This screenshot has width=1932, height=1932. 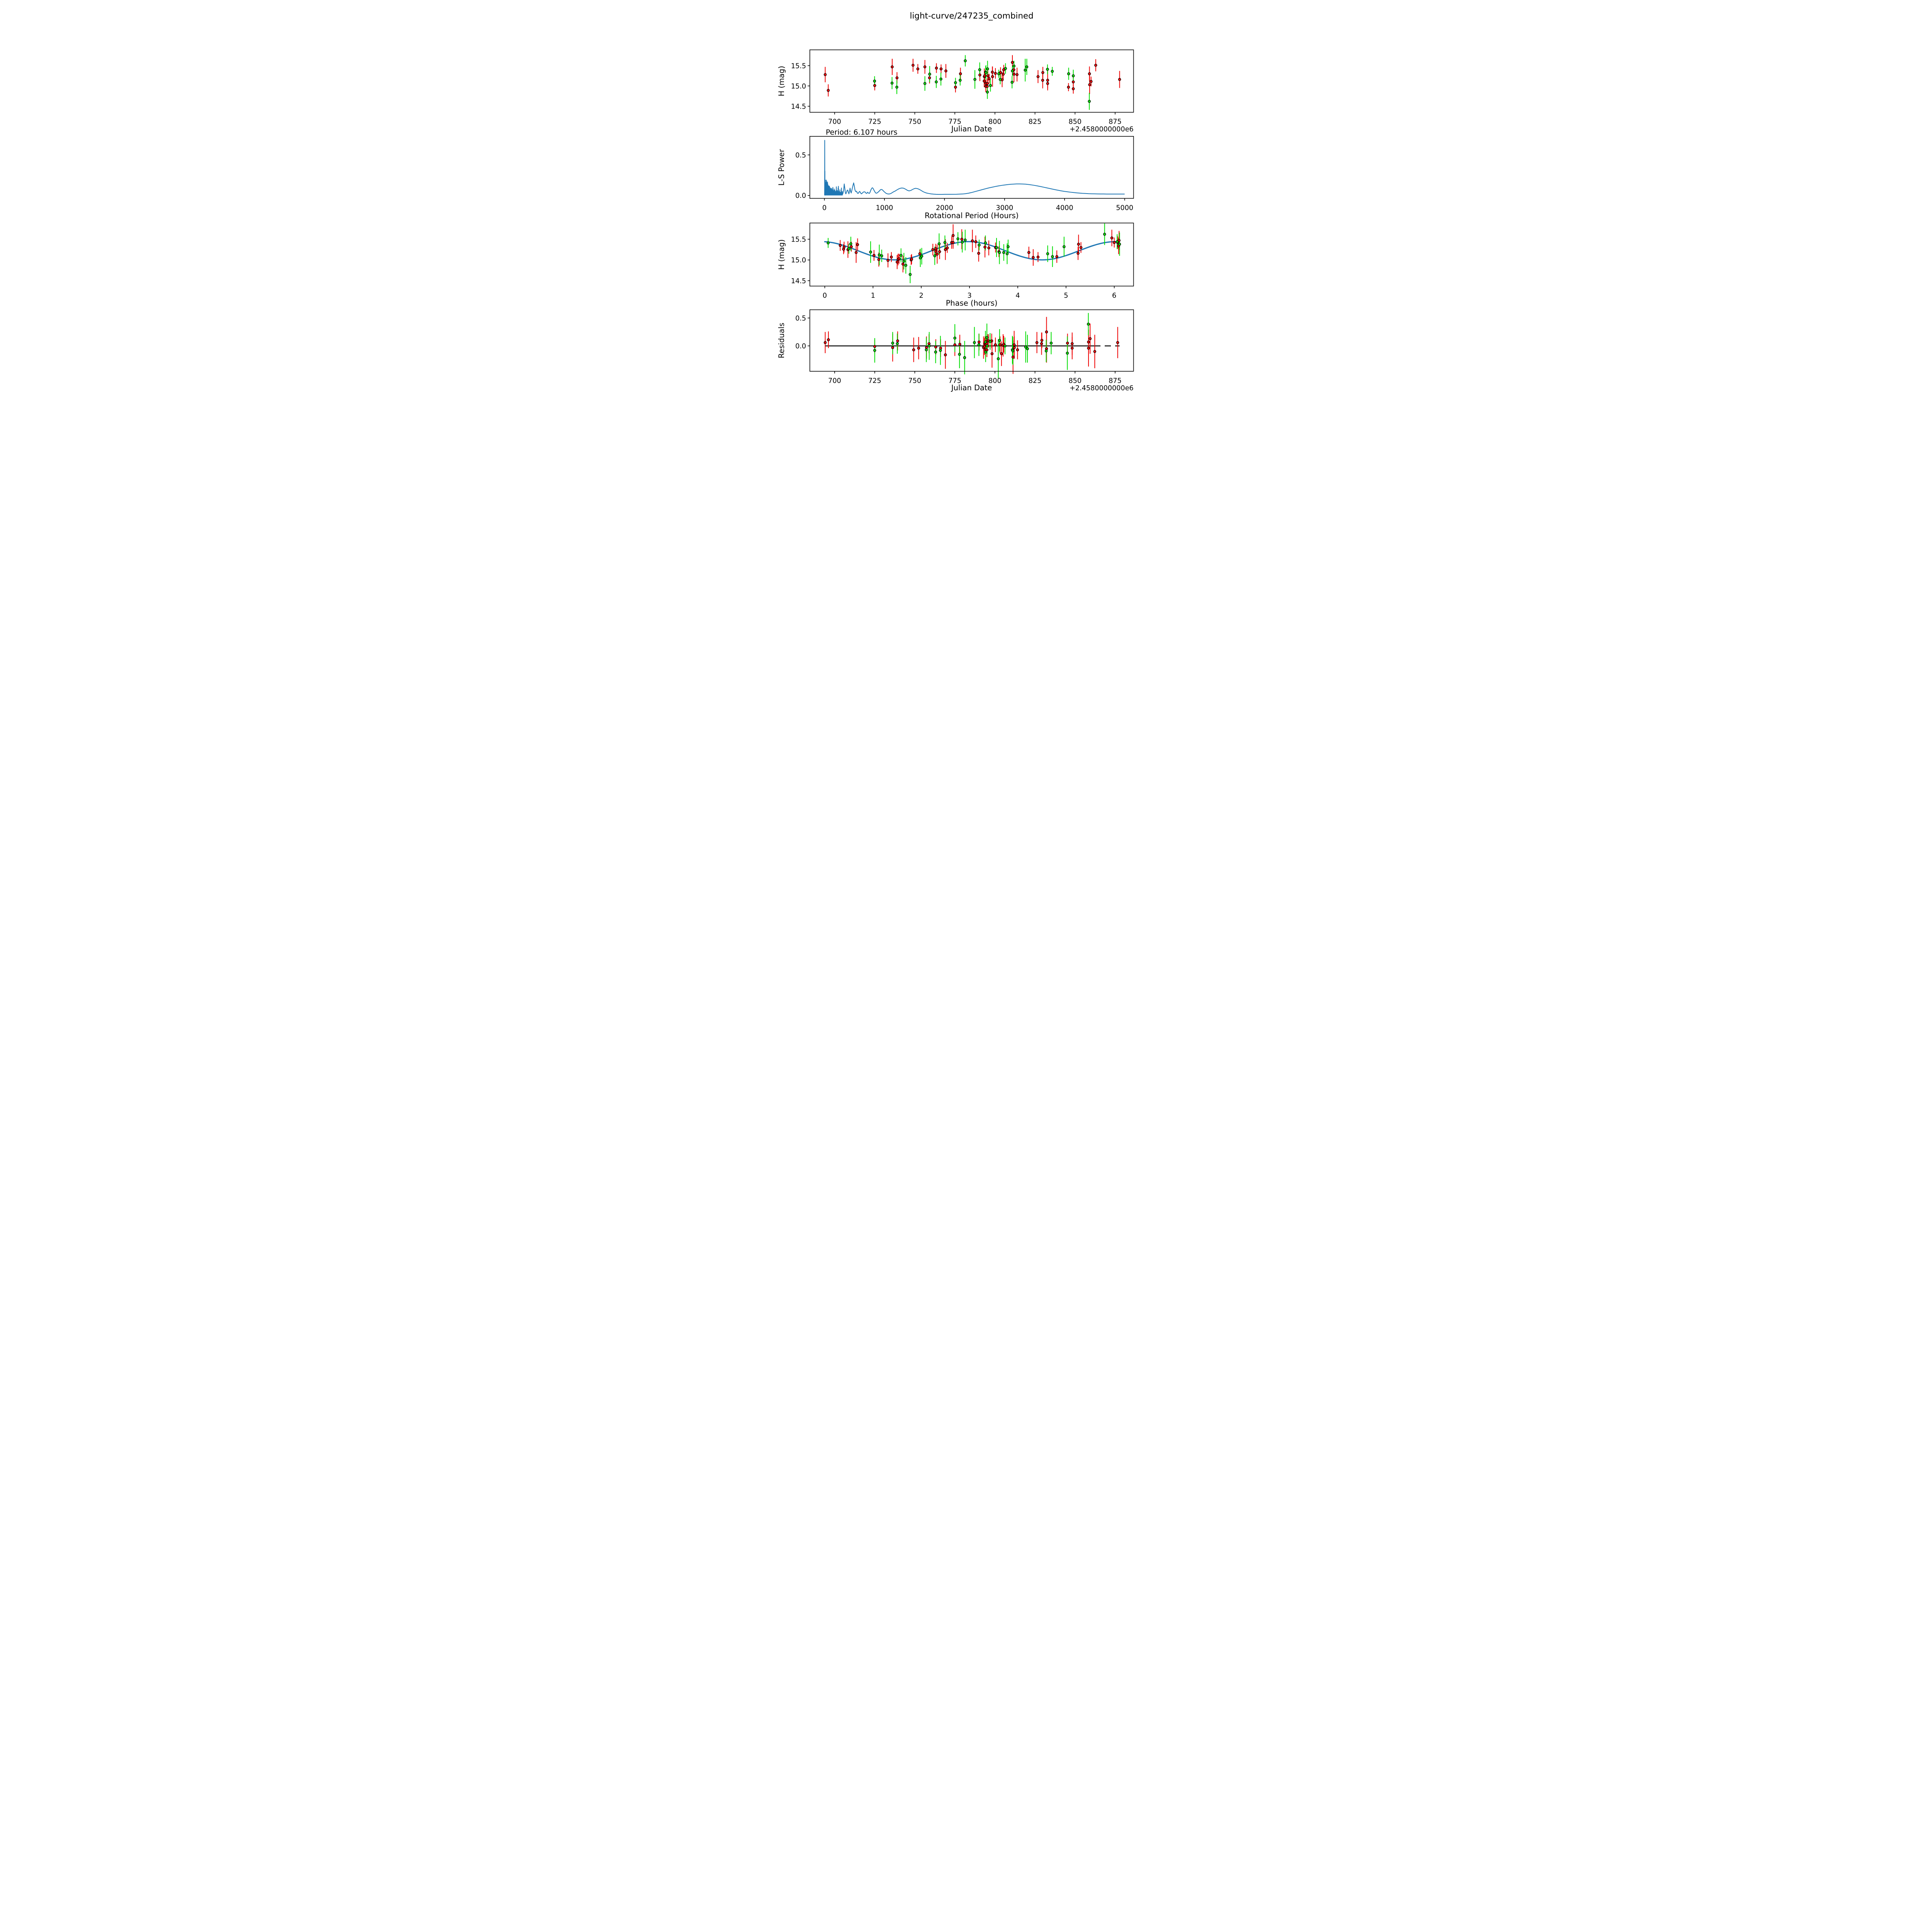 I want to click on residuals-xlabel: Julian Date, so click(x=971, y=388).